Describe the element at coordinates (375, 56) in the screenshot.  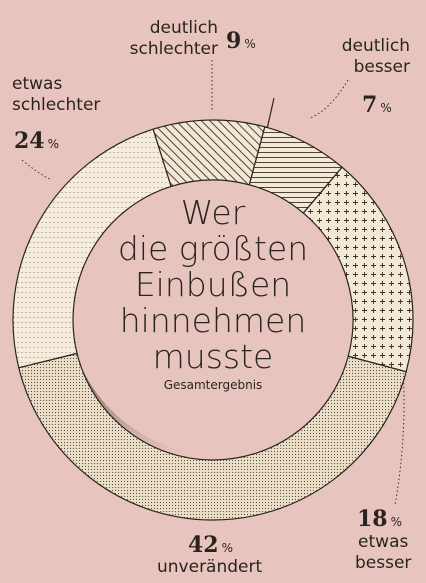
I see `category-label: deutlich besser` at that location.